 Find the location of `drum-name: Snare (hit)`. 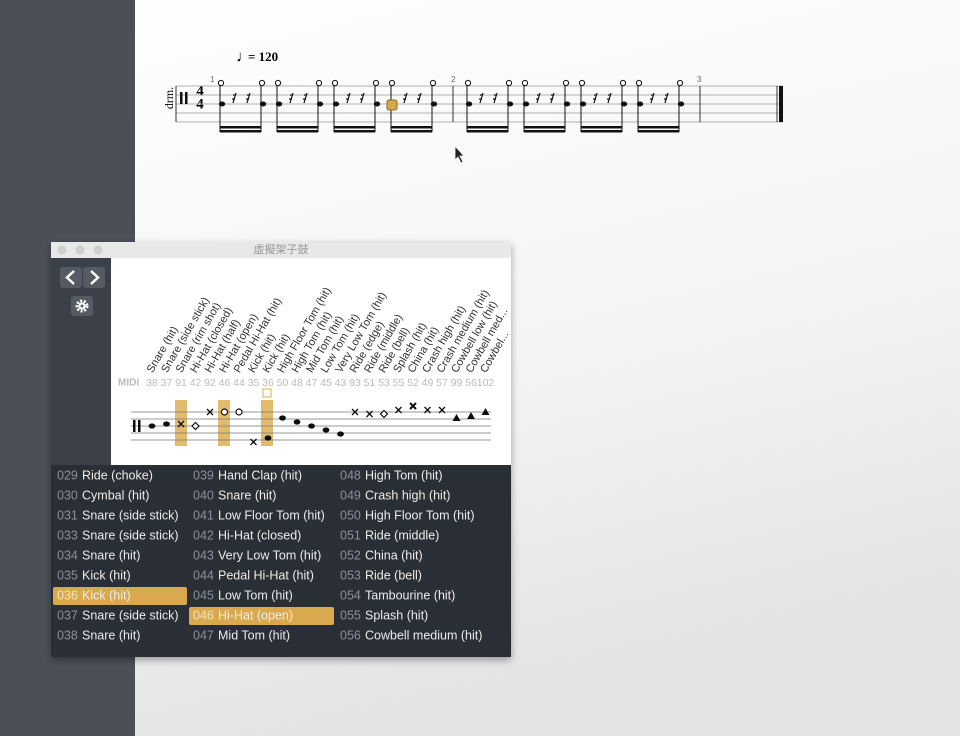

drum-name: Snare (hit) is located at coordinates (247, 495).